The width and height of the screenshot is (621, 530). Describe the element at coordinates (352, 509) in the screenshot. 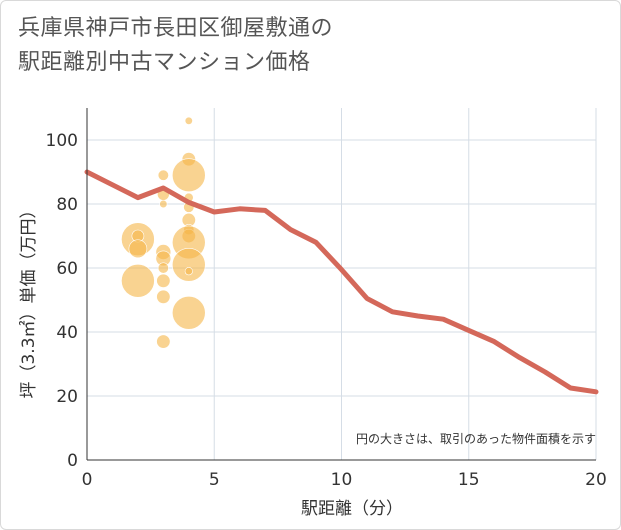

I see `x-axis-title: 駅距離（分）` at that location.